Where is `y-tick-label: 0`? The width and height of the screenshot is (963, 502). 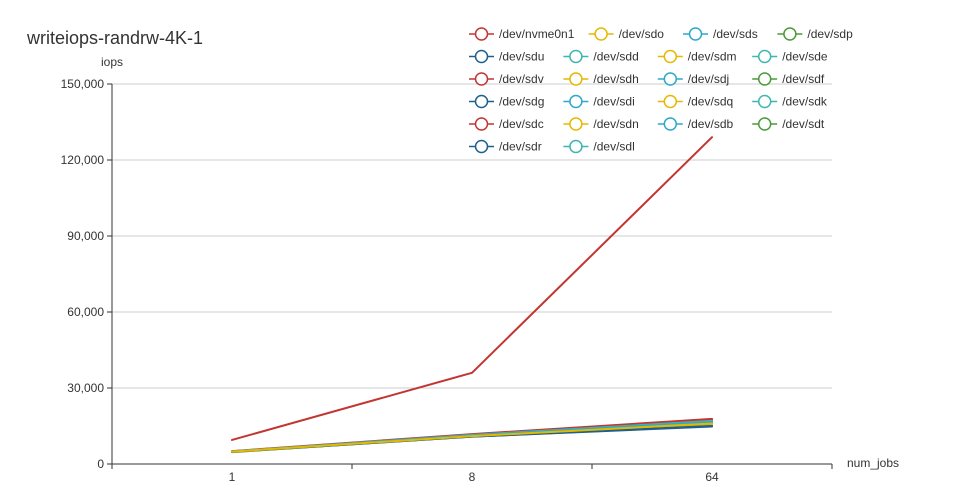
y-tick-label: 0 is located at coordinates (100, 464).